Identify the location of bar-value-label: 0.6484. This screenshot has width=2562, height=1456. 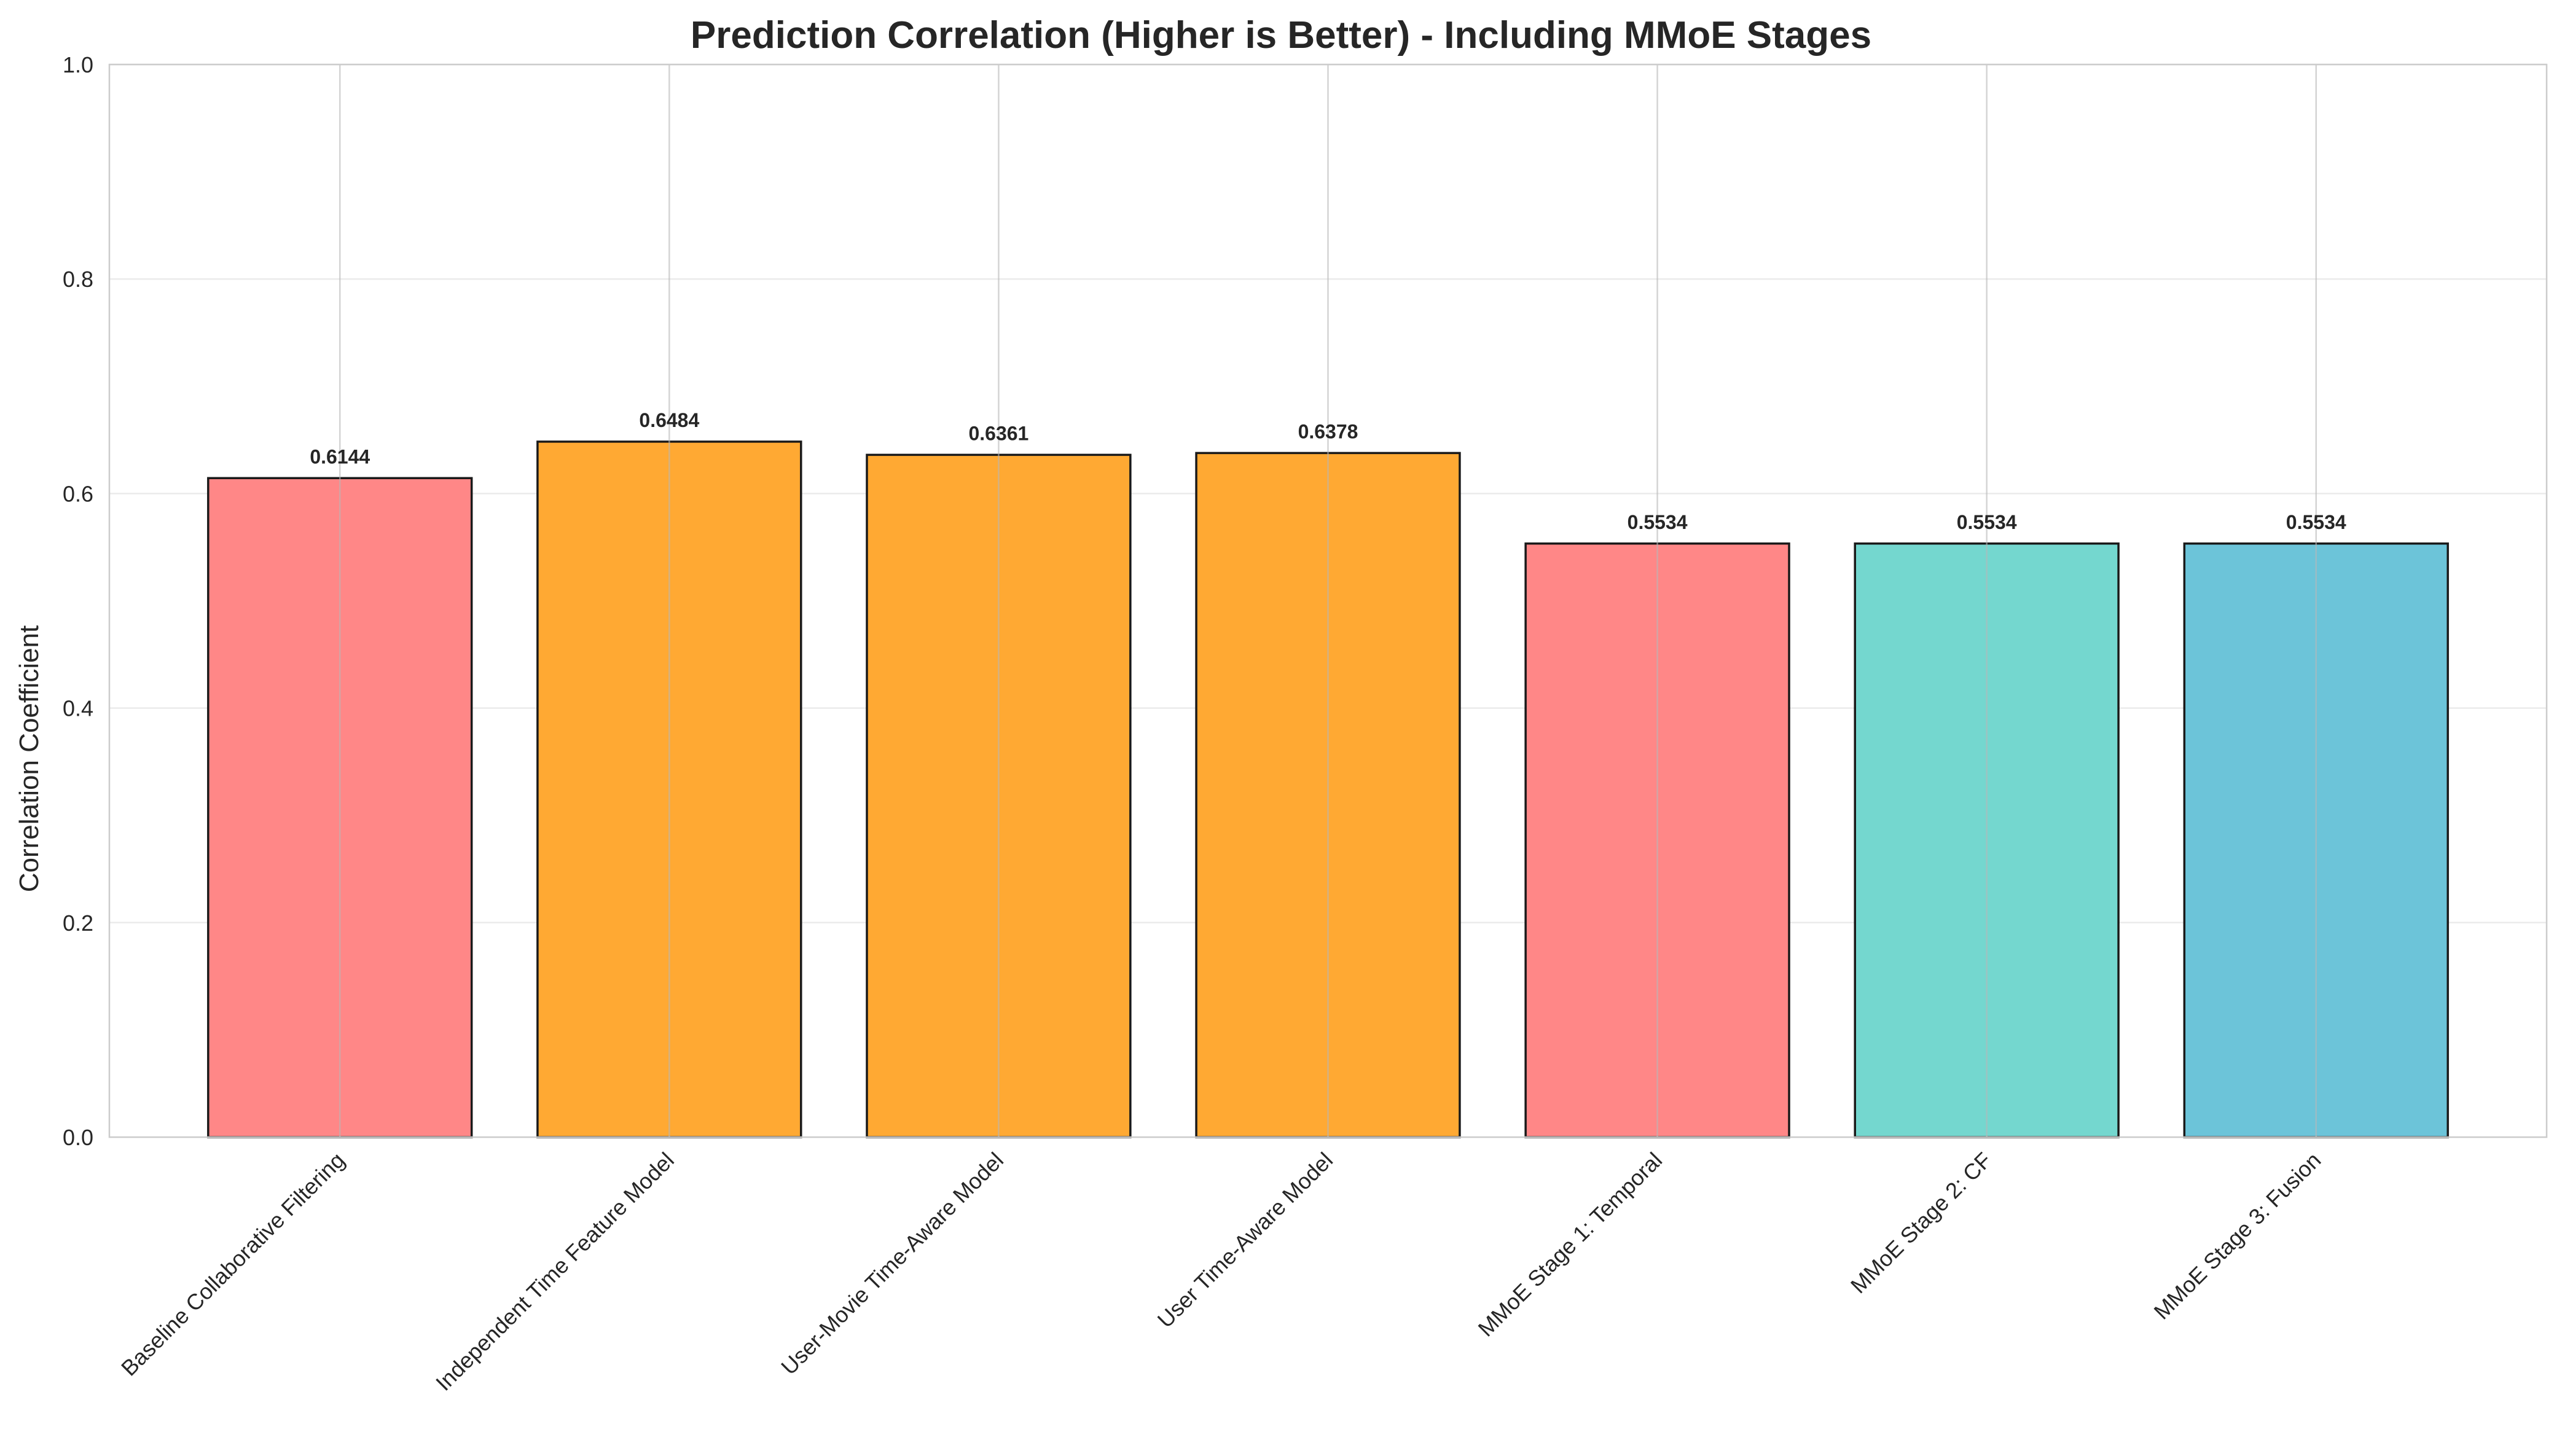
(669, 420).